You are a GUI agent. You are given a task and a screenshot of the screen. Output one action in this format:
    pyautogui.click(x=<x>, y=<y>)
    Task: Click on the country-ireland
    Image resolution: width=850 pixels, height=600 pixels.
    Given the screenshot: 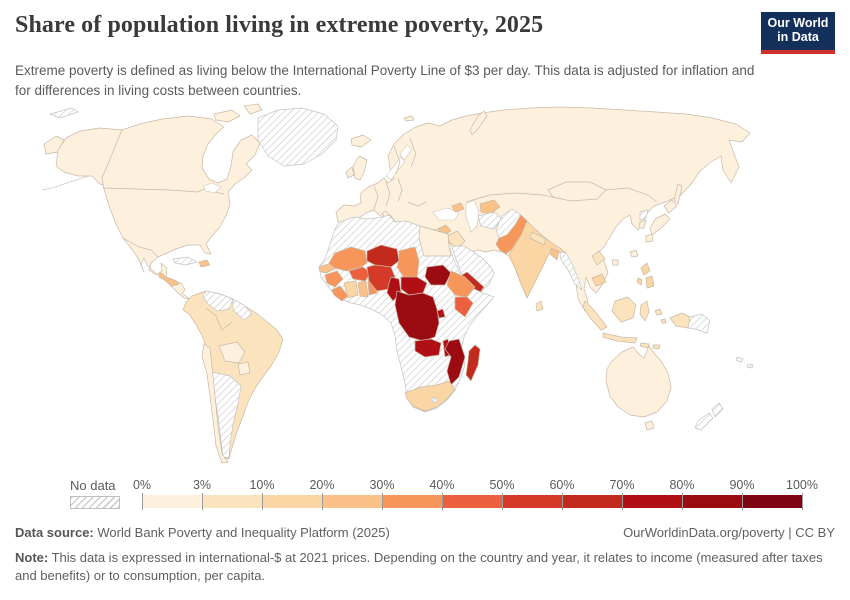 What is the action you would take?
    pyautogui.click(x=350, y=172)
    